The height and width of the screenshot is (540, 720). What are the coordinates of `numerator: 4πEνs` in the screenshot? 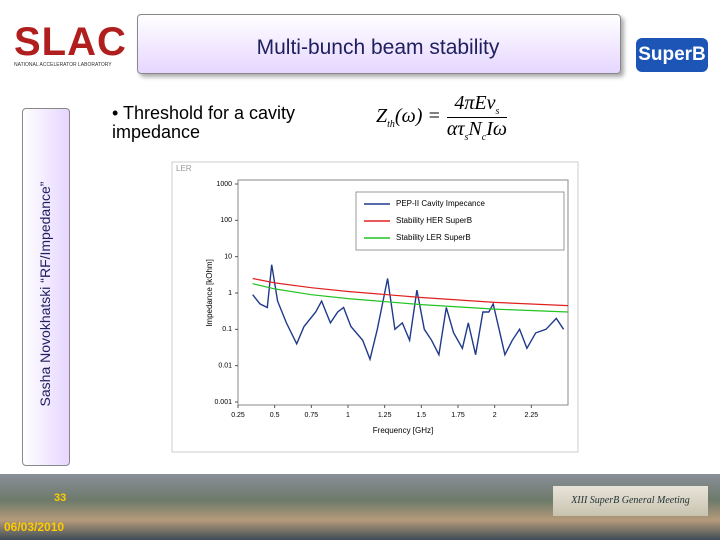 It's located at (476, 105).